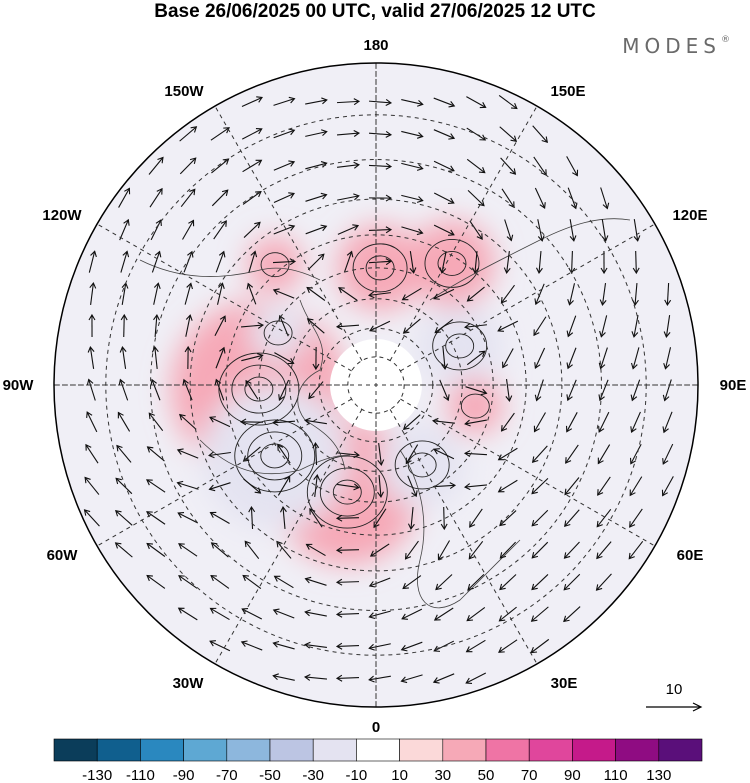  What do you see at coordinates (270, 775) in the screenshot?
I see `colorbar-tick-label: -50` at bounding box center [270, 775].